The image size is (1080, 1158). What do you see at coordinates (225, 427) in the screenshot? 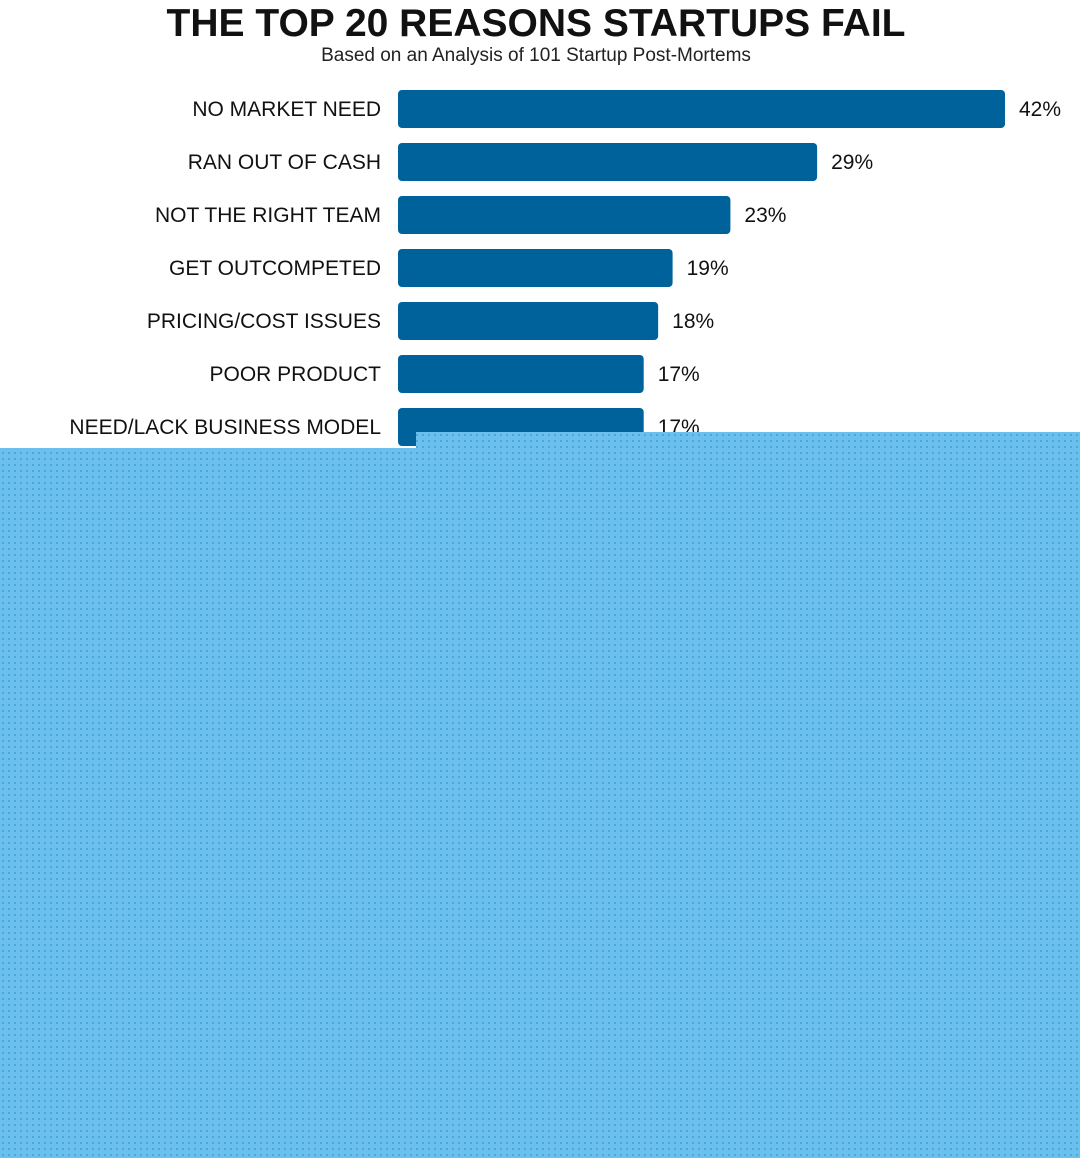
I see `category-label: NEED/LACK BUSINESS MODEL` at bounding box center [225, 427].